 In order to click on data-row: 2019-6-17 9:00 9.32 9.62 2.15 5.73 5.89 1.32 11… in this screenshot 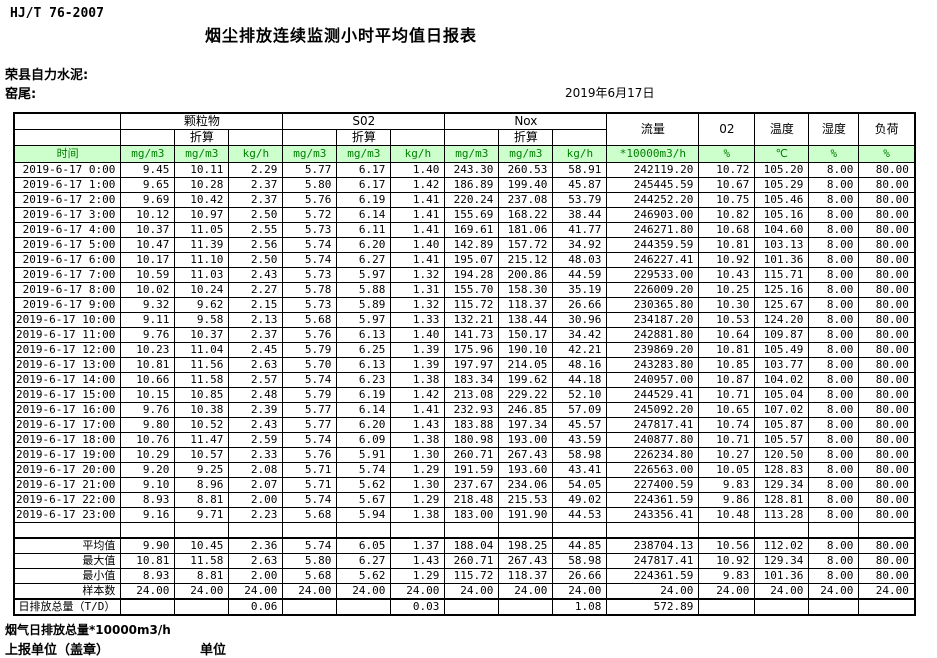, I will do `click(464, 305)`.